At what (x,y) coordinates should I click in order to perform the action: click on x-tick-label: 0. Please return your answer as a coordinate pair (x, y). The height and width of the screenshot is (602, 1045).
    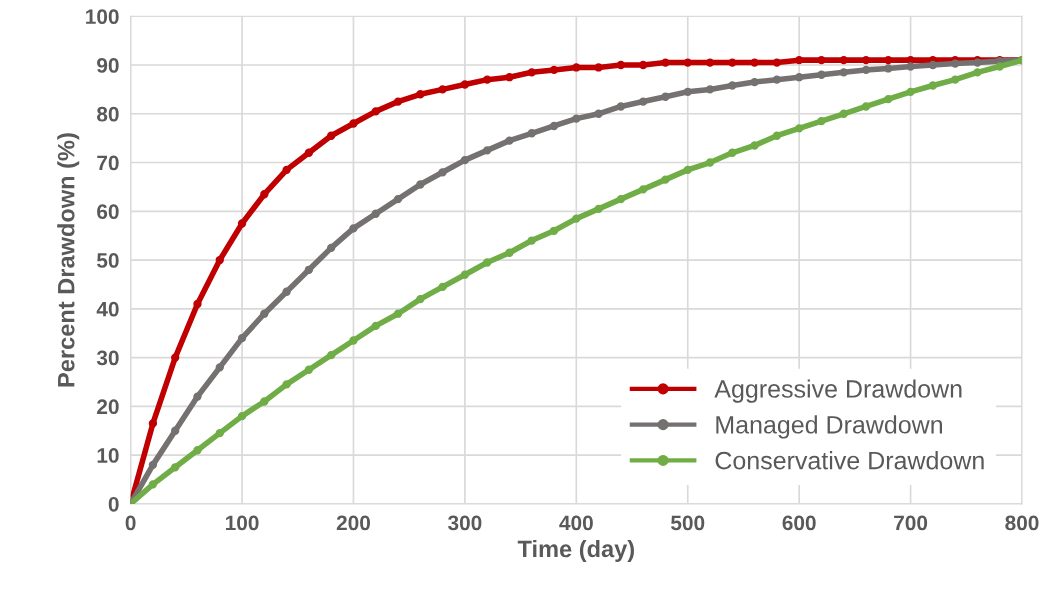
    Looking at the image, I should click on (130, 523).